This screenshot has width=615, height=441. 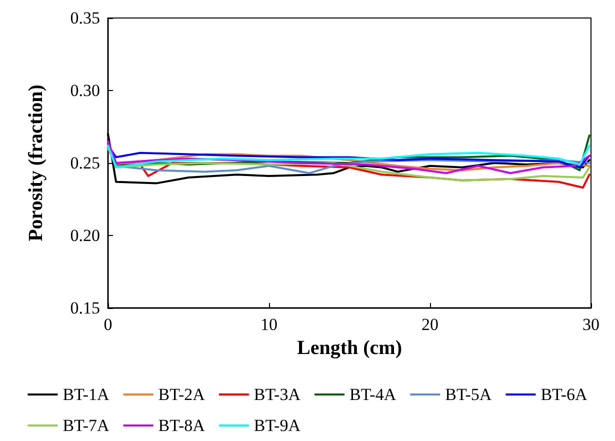 What do you see at coordinates (182, 394) in the screenshot?
I see `legend-label: BT-2A` at bounding box center [182, 394].